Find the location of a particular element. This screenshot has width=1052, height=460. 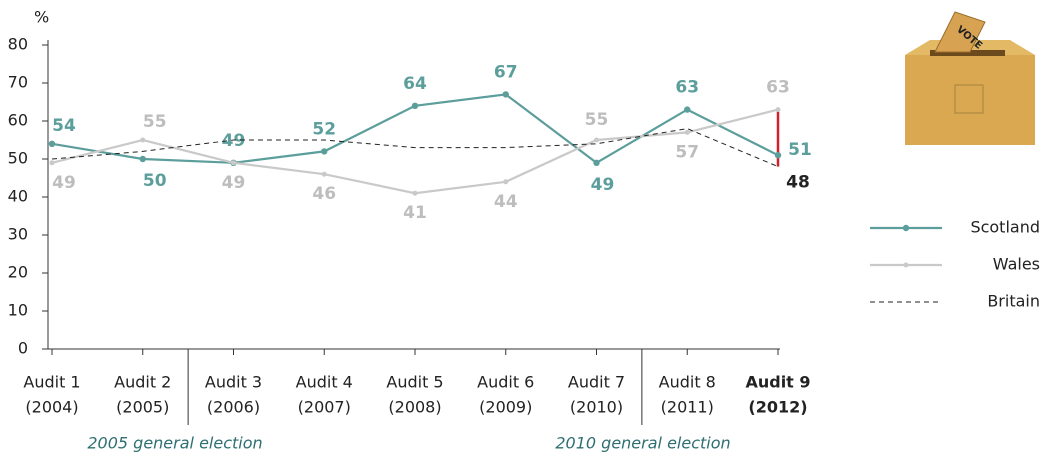

x-tick-label: Audit 9 is located at coordinates (777, 382).